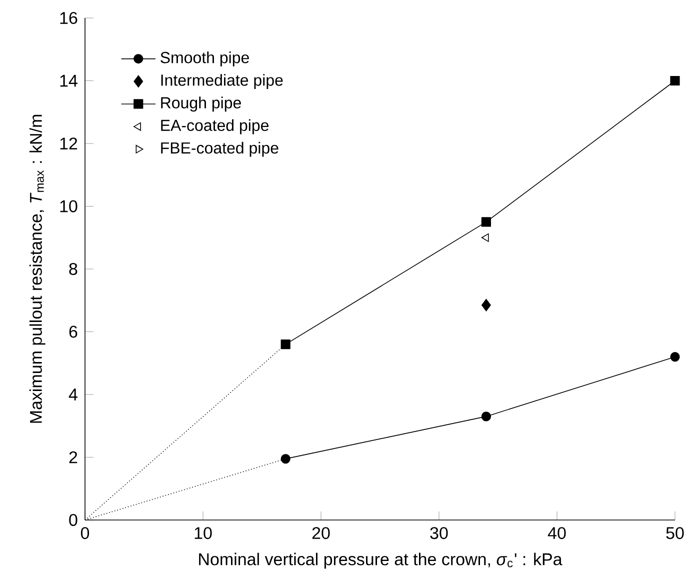 The height and width of the screenshot is (572, 686). What do you see at coordinates (69, 144) in the screenshot?
I see `y-tick-label: 12` at bounding box center [69, 144].